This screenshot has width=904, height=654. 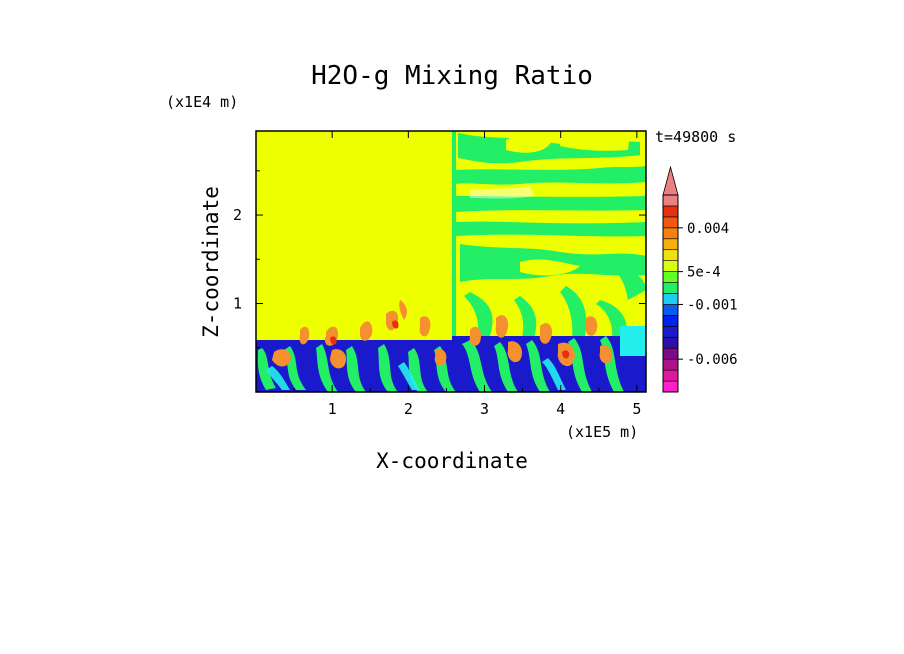 What do you see at coordinates (452, 461) in the screenshot?
I see `x-axis-title: X-coordinate` at bounding box center [452, 461].